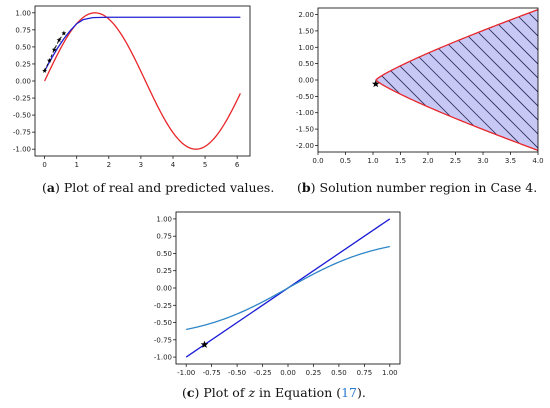 The width and height of the screenshot is (550, 408). I want to click on equation-link: 17, so click(349, 392).